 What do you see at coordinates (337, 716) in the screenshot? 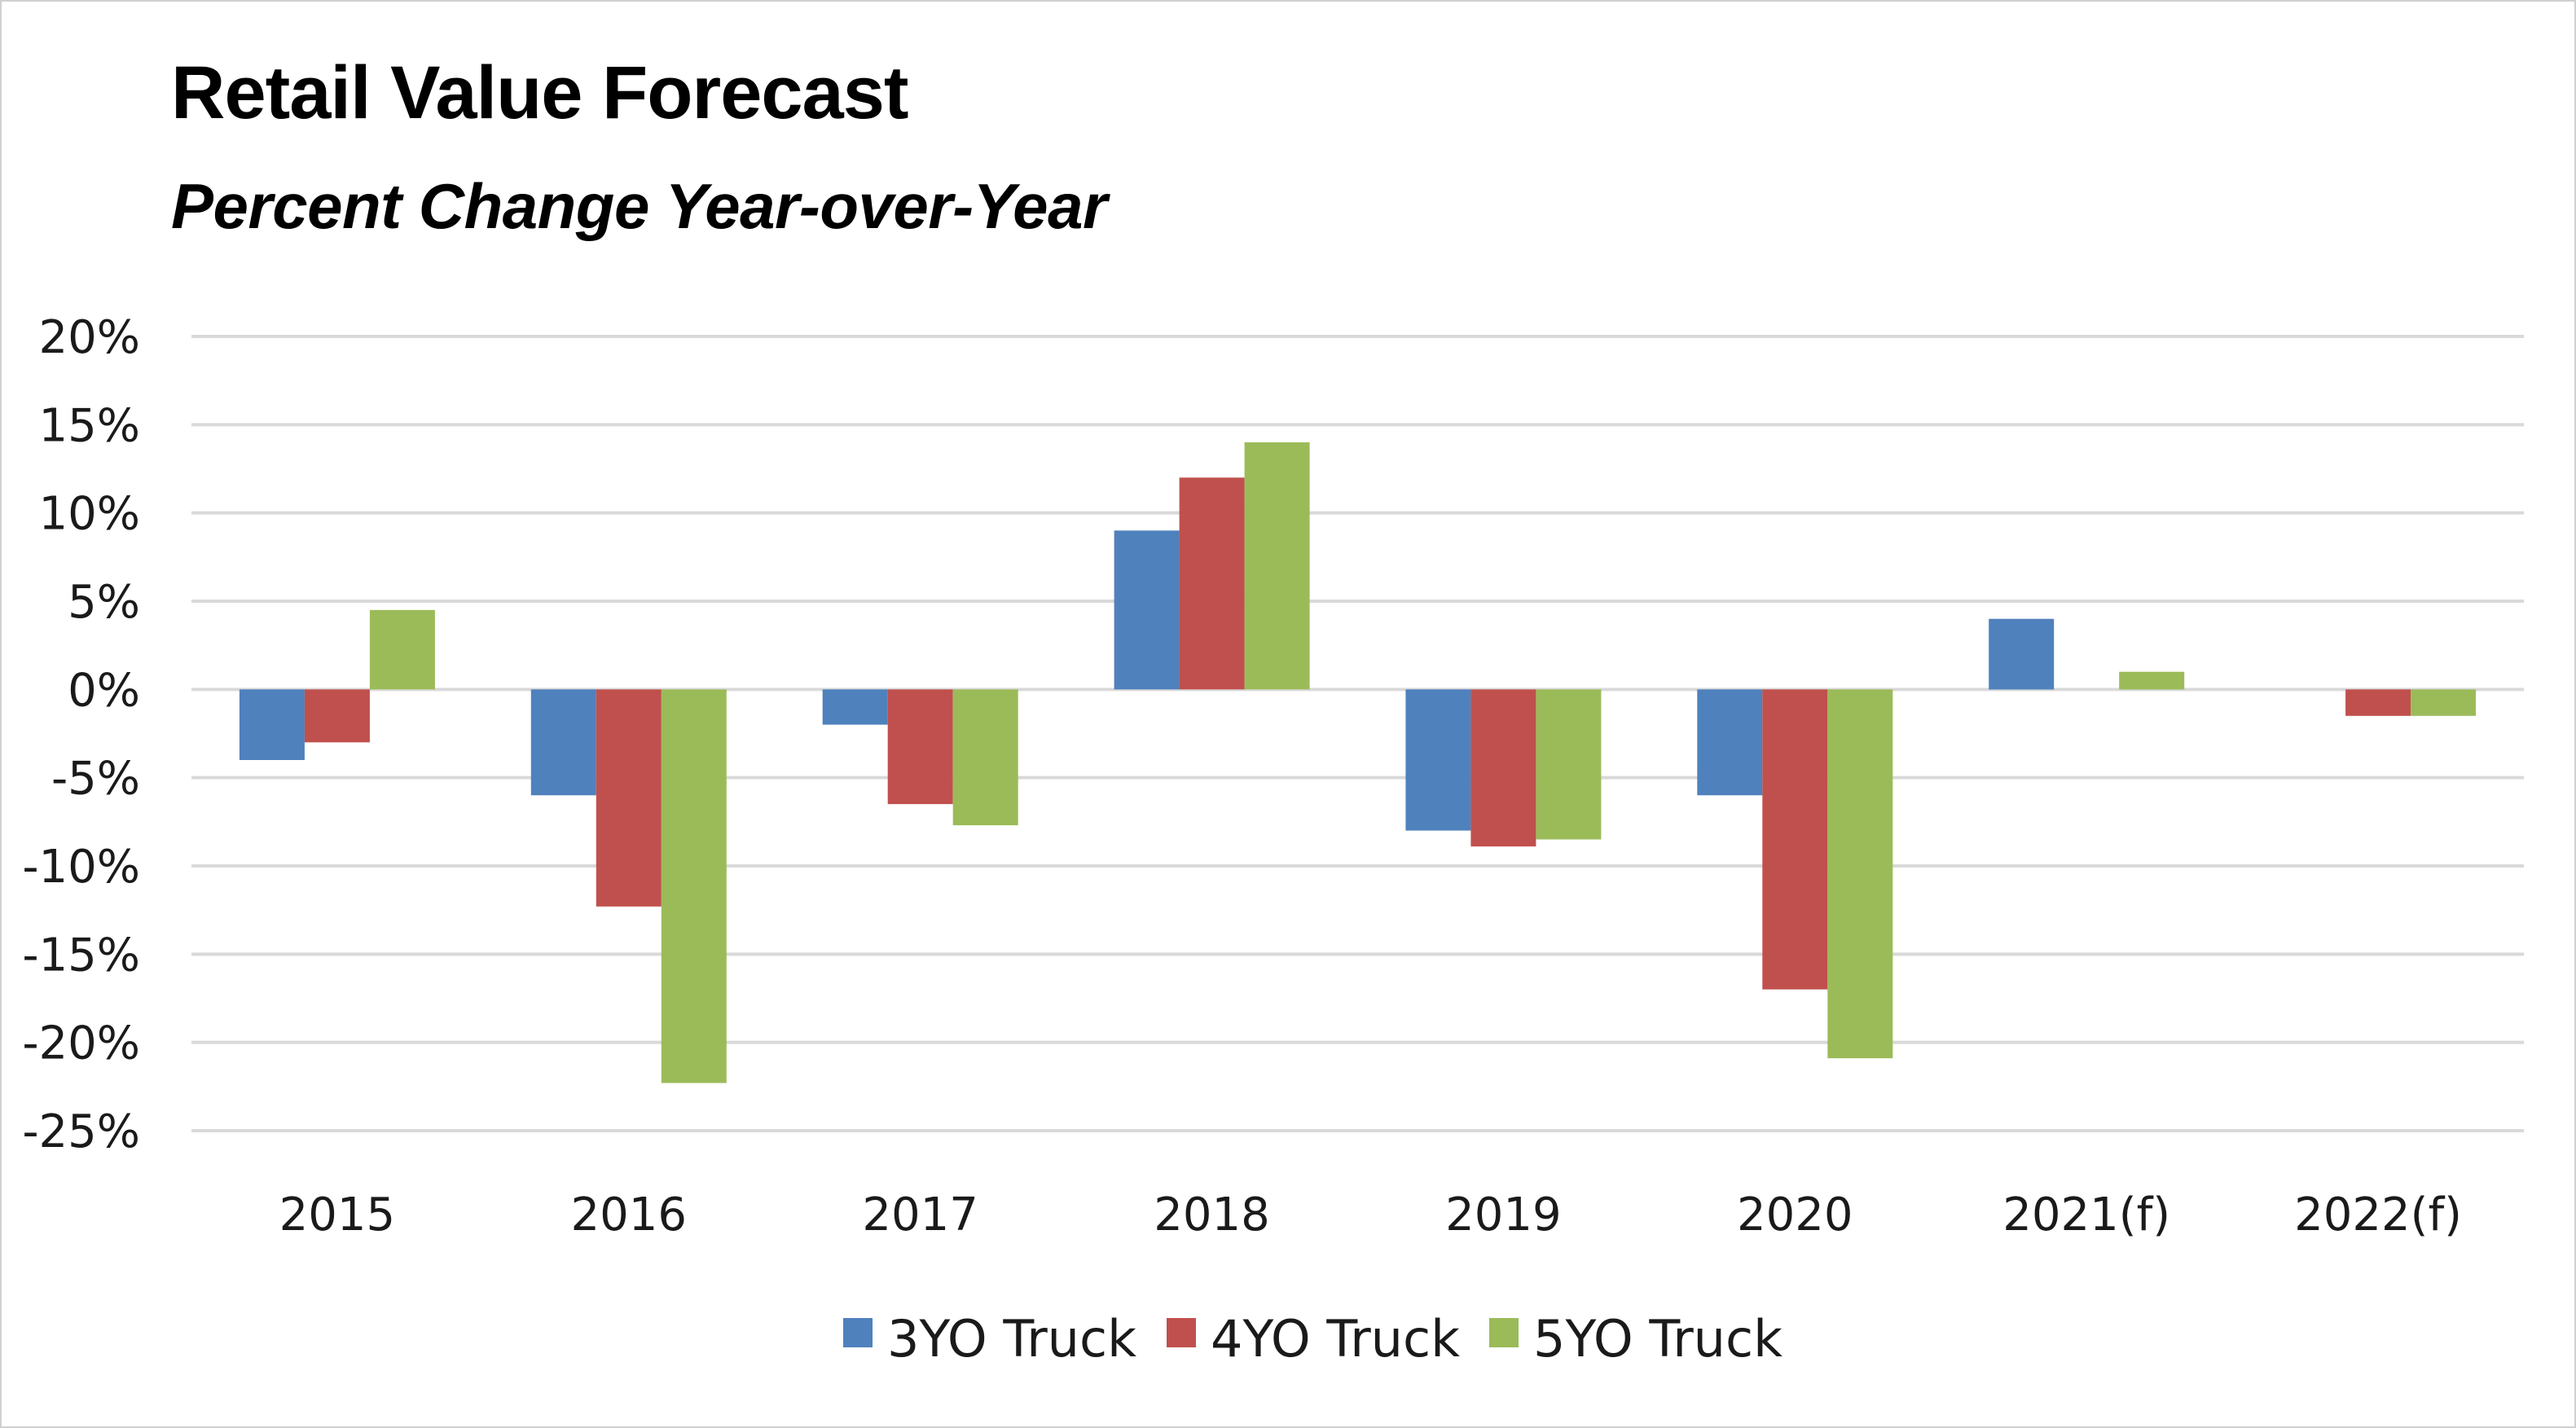
I see `bar-4yo-truck-2015` at bounding box center [337, 716].